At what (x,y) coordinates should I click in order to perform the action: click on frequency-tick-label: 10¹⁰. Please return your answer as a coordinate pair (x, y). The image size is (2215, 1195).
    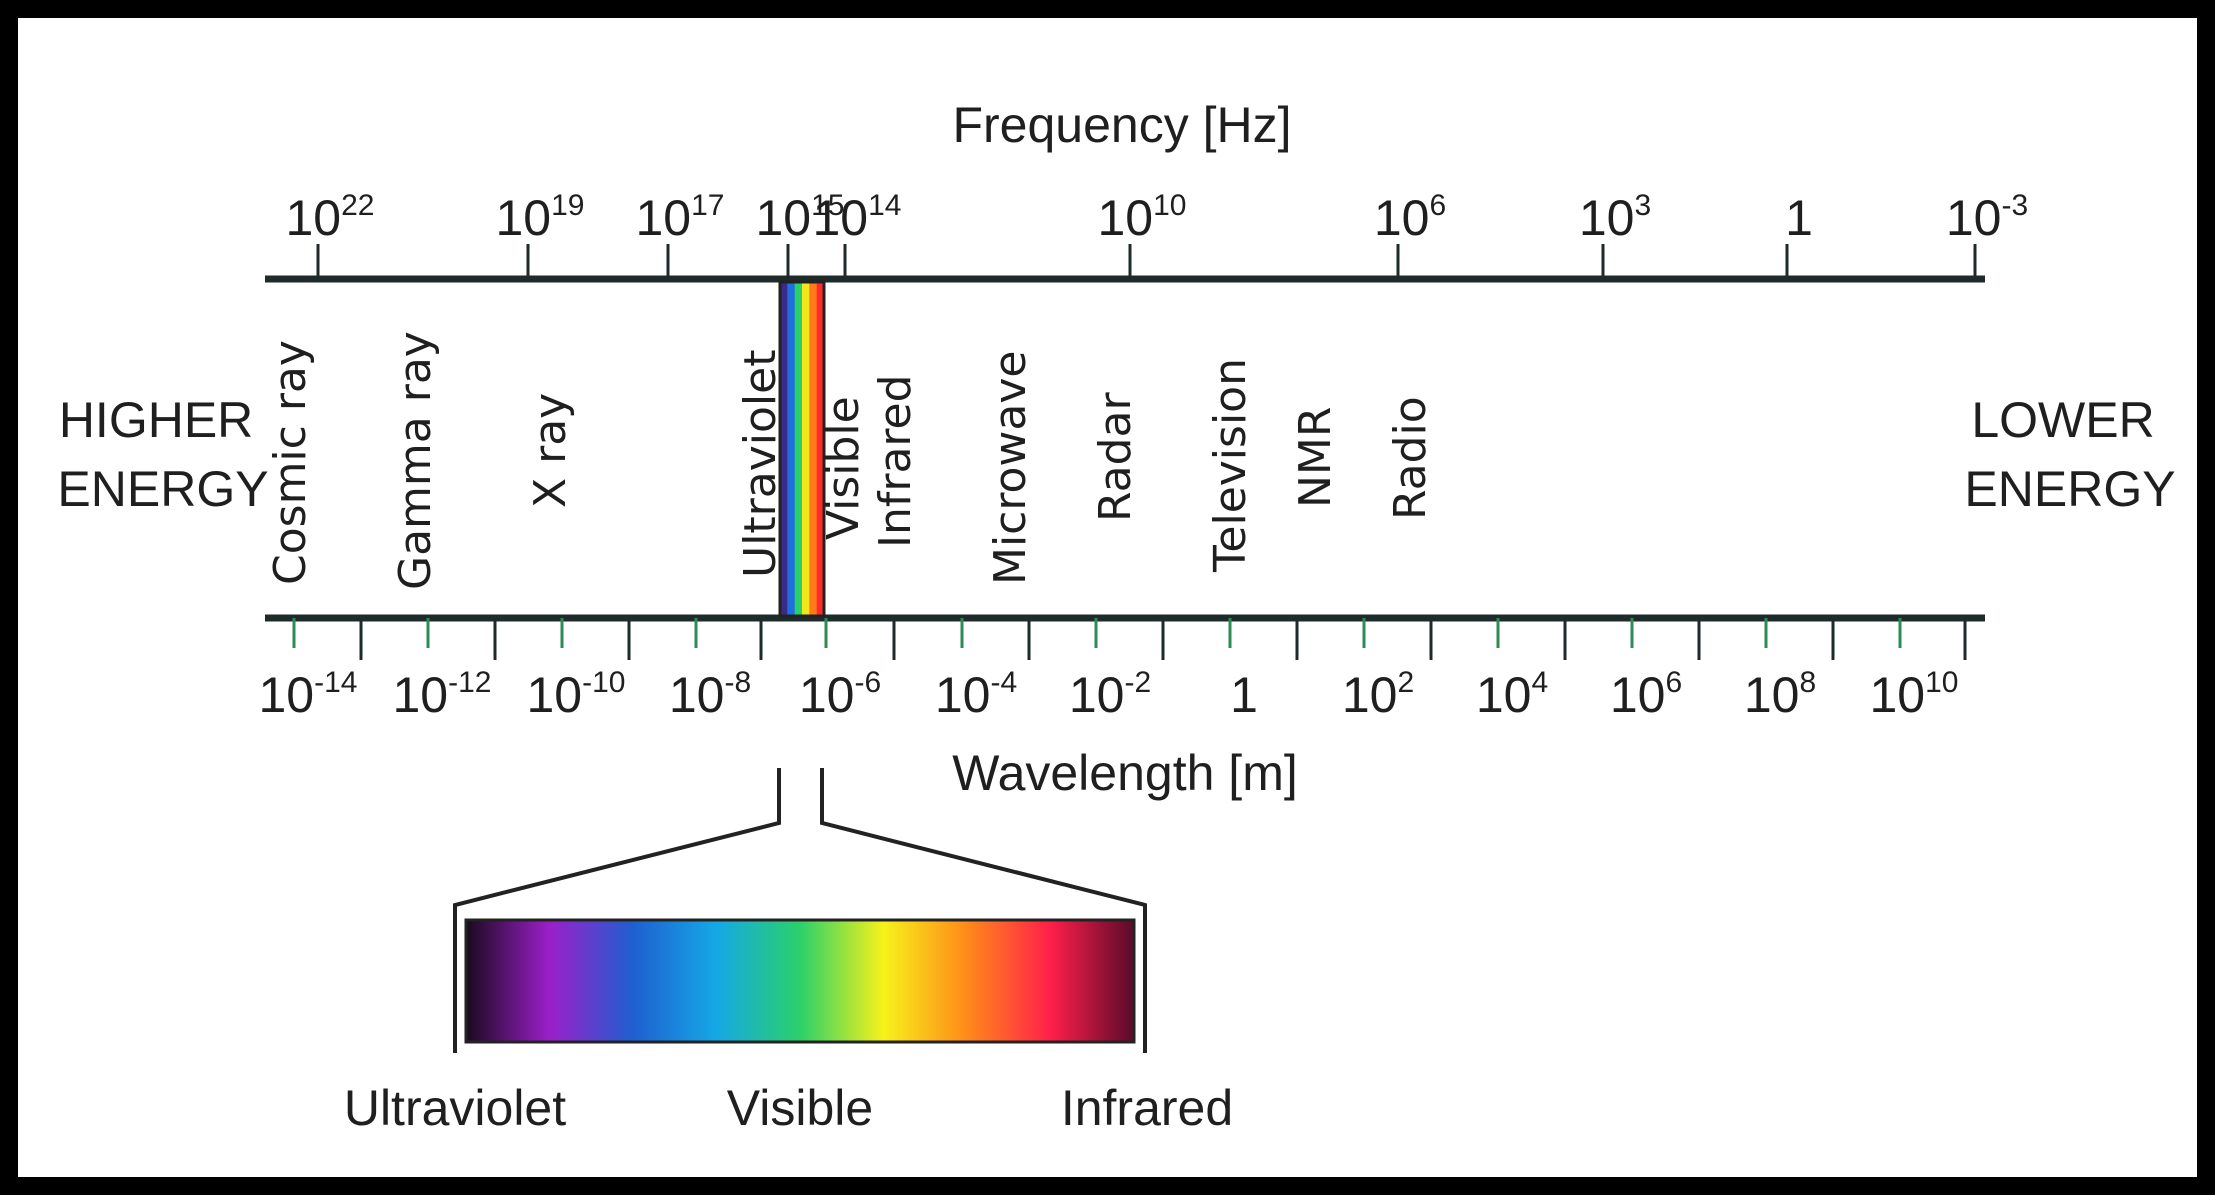
    Looking at the image, I should click on (1142, 217).